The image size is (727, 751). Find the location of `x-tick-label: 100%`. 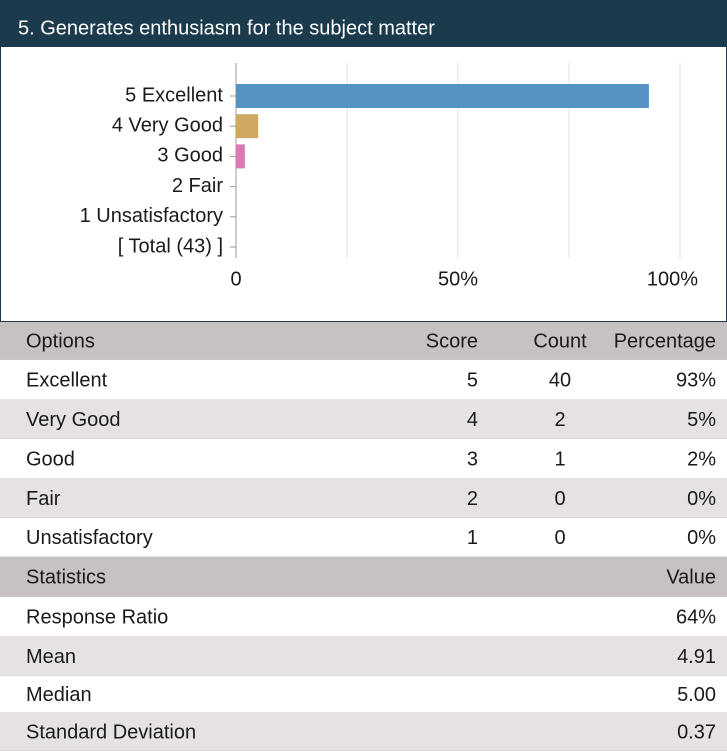

x-tick-label: 100% is located at coordinates (672, 279).